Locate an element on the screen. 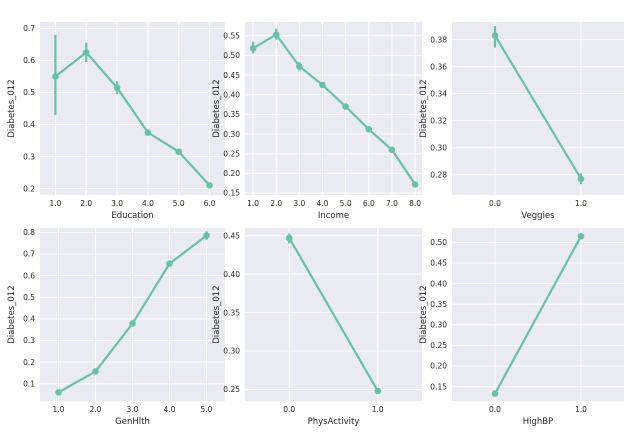  y-tick-label: 0.28 is located at coordinates (438, 174).